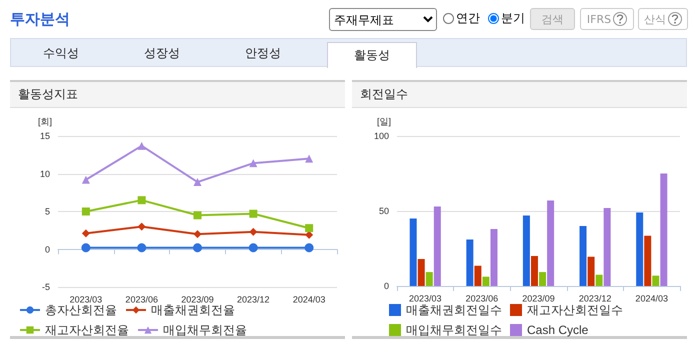 The width and height of the screenshot is (697, 342). What do you see at coordinates (40, 19) in the screenshot?
I see `text: 투자분석` at bounding box center [40, 19].